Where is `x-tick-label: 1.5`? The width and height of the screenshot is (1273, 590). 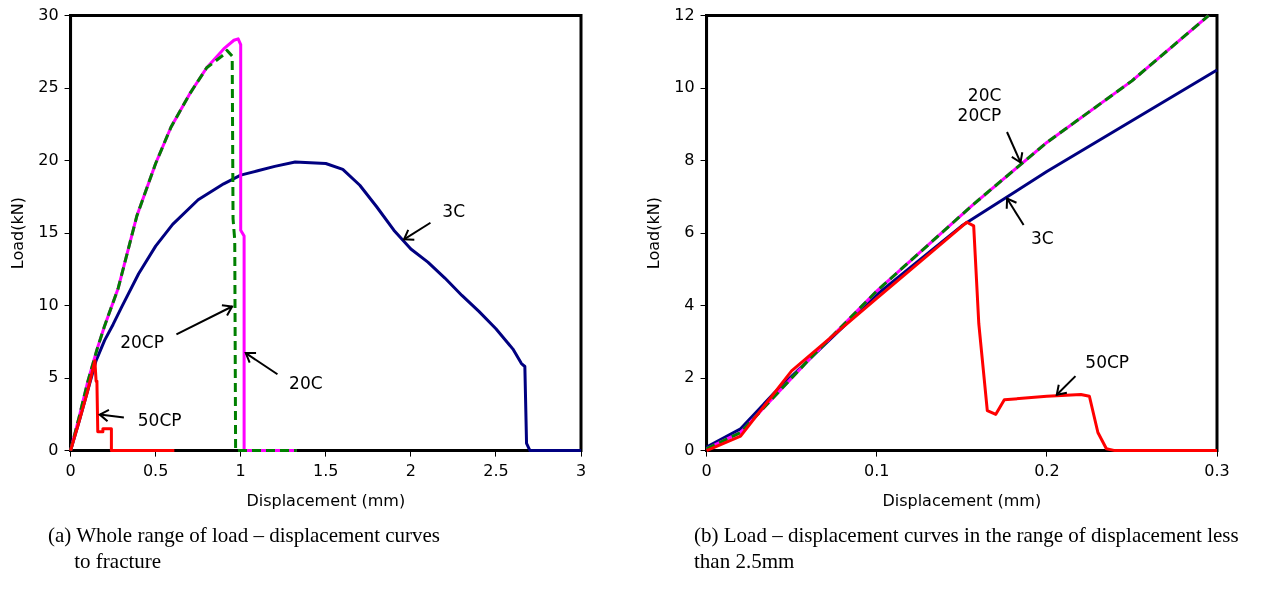
x-tick-label: 1.5 is located at coordinates (326, 471).